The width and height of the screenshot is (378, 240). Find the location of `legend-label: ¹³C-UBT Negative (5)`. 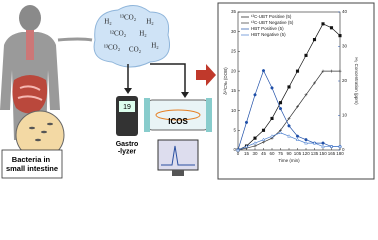

legend-label: ¹³C-UBT Negative (5) is located at coordinates (272, 22).